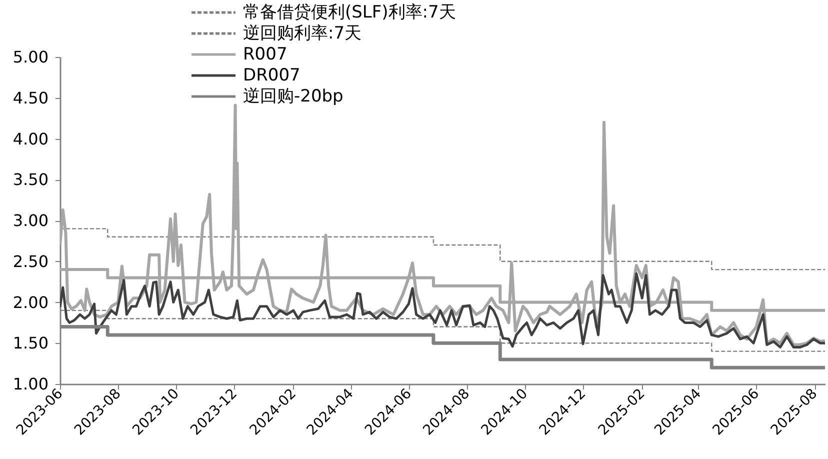 This screenshot has width=828, height=459. Describe the element at coordinates (302, 34) in the screenshot. I see `legend-label: 逆回购利率:7天` at that location.